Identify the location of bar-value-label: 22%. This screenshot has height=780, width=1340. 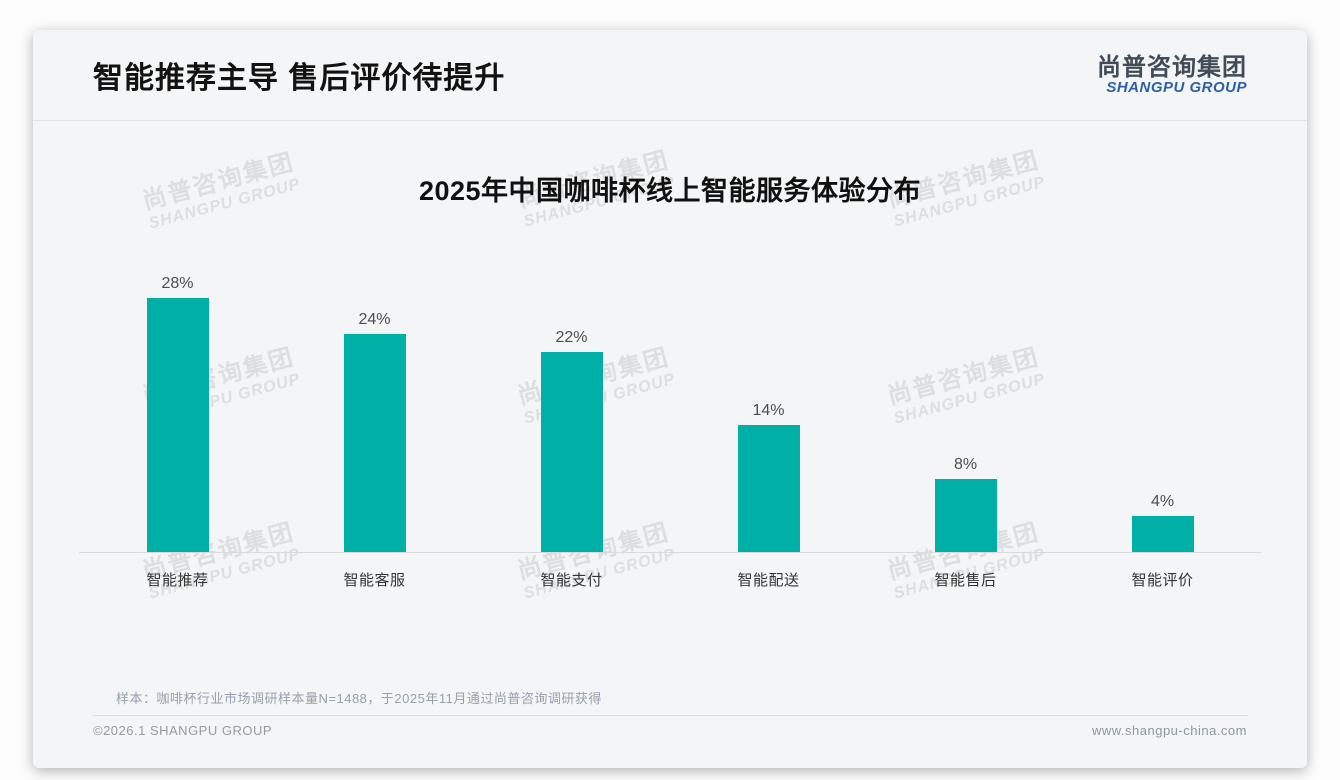
(571, 337).